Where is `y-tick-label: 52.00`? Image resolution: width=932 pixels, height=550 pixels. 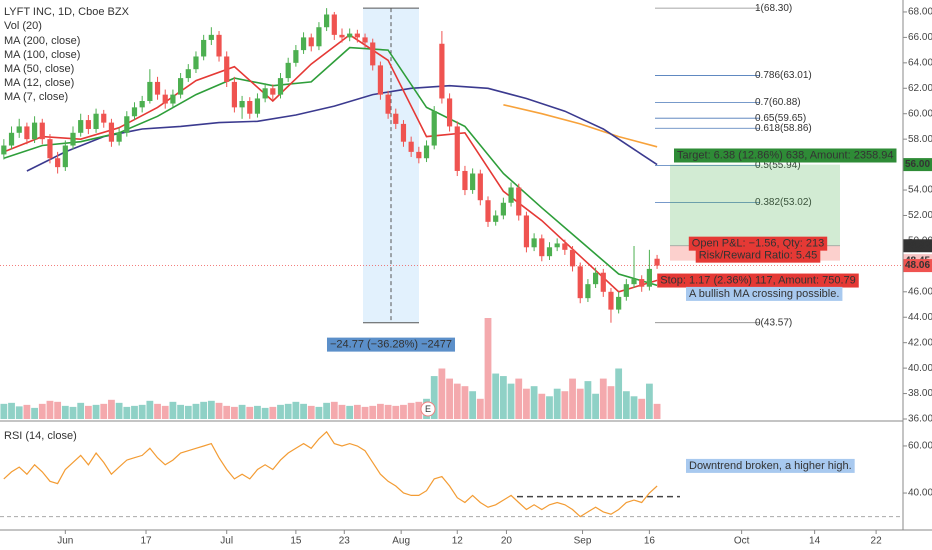 y-tick-label: 52.00 is located at coordinates (920, 215).